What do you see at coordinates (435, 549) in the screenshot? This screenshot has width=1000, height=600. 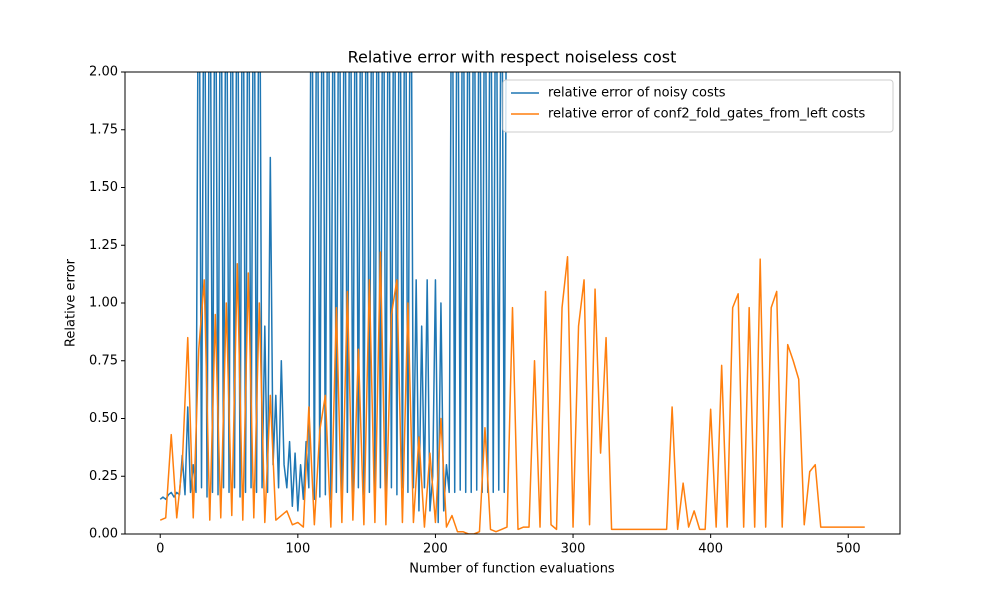 I see `x-tick-label: 200` at bounding box center [435, 549].